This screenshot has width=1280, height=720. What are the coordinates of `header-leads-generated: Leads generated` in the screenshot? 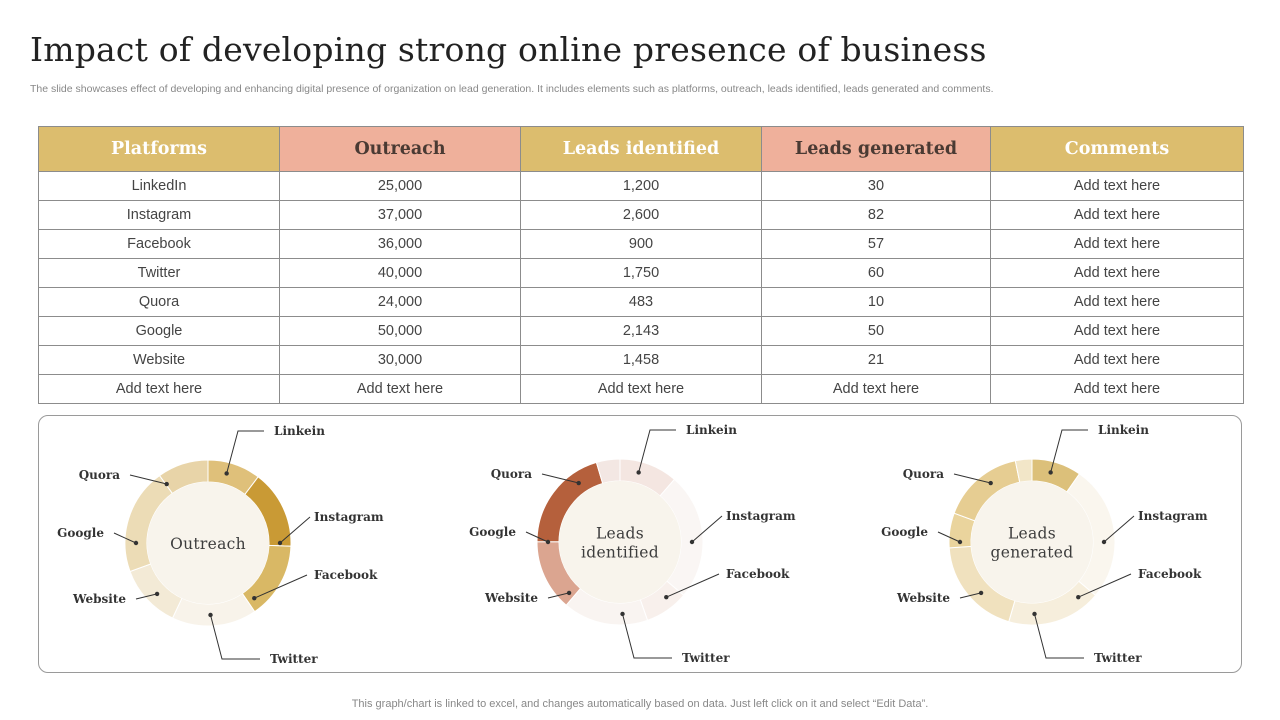 It's located at (876, 149).